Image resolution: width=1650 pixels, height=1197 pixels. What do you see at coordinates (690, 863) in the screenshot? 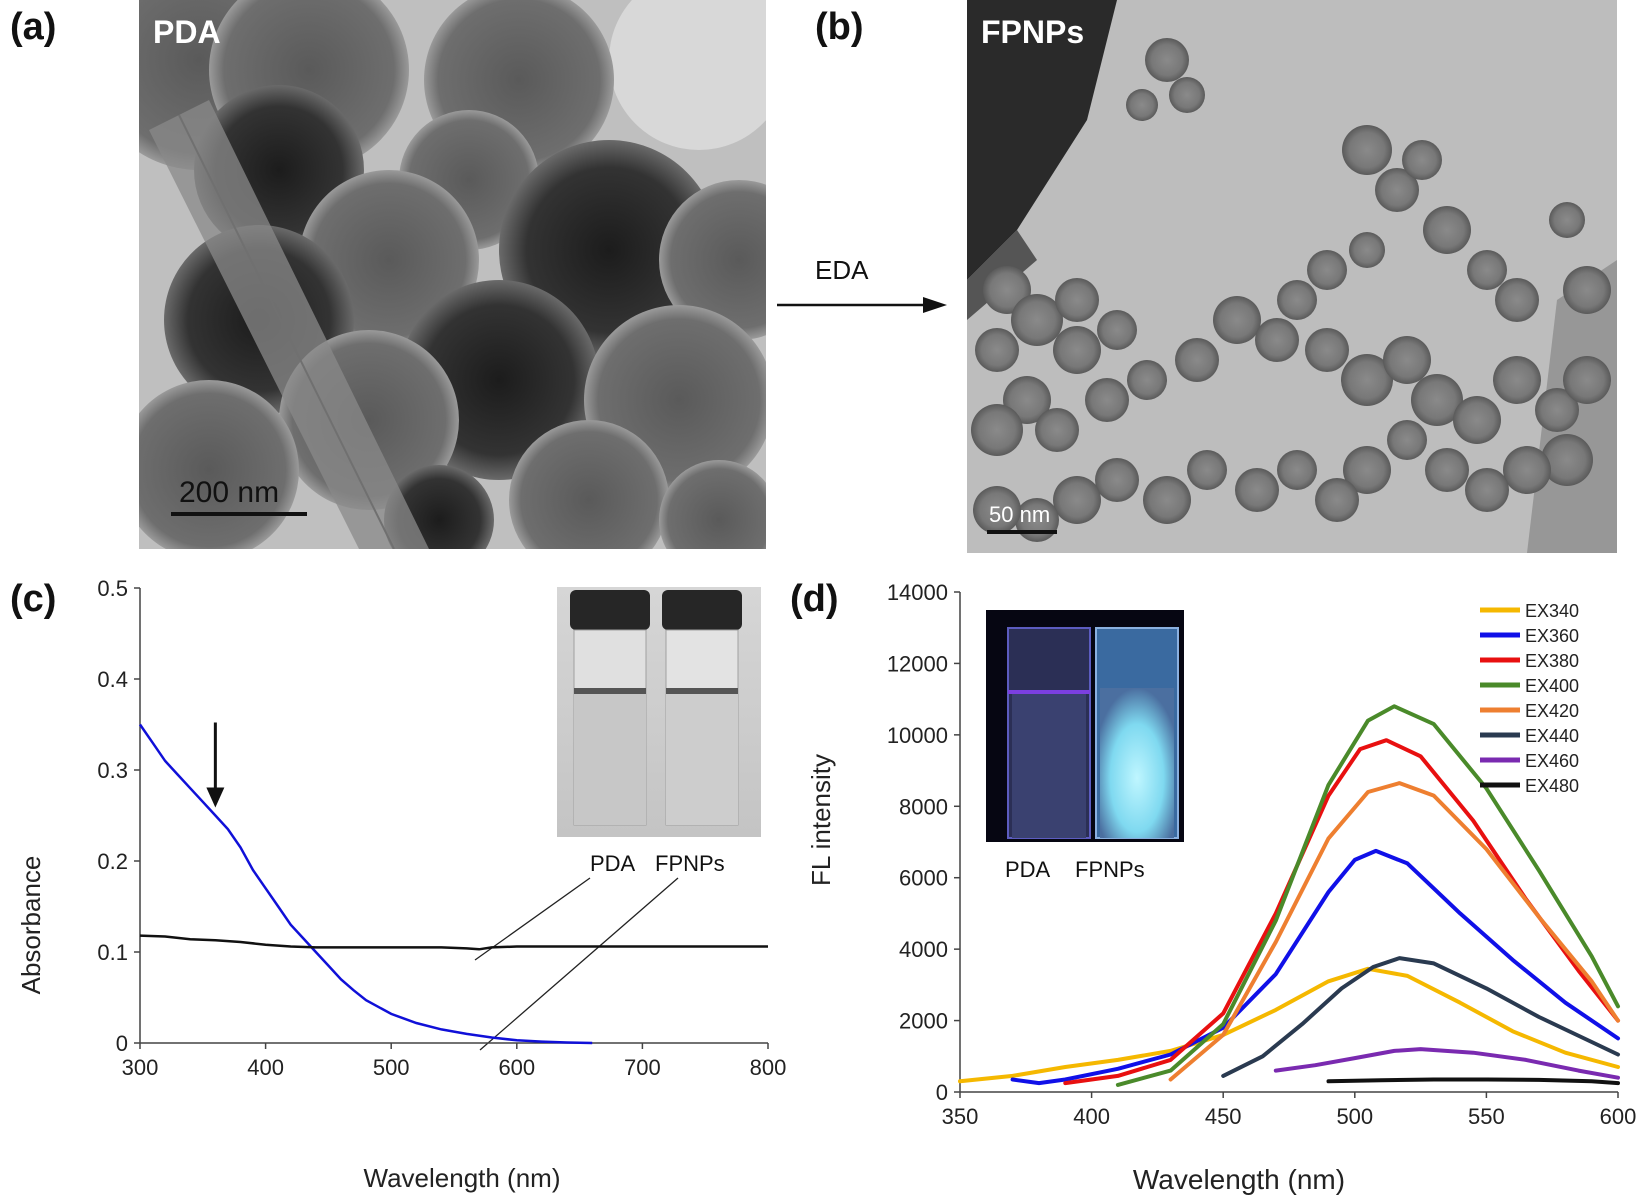
I see `inset-c-label-fpnps: FPNPs` at bounding box center [690, 863].